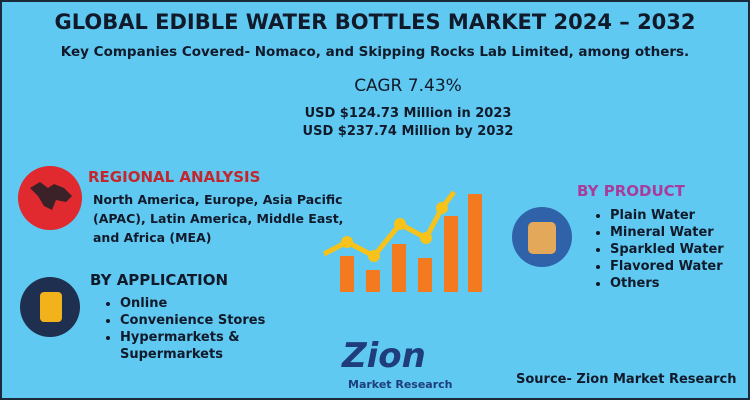 This screenshot has width=750, height=400. I want to click on list-item: Sparkled Water, so click(667, 249).